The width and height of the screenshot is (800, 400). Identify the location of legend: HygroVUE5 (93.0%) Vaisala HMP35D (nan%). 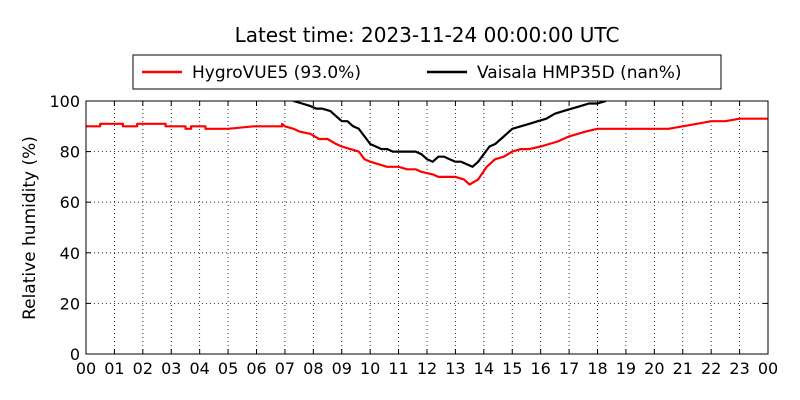
(427, 72).